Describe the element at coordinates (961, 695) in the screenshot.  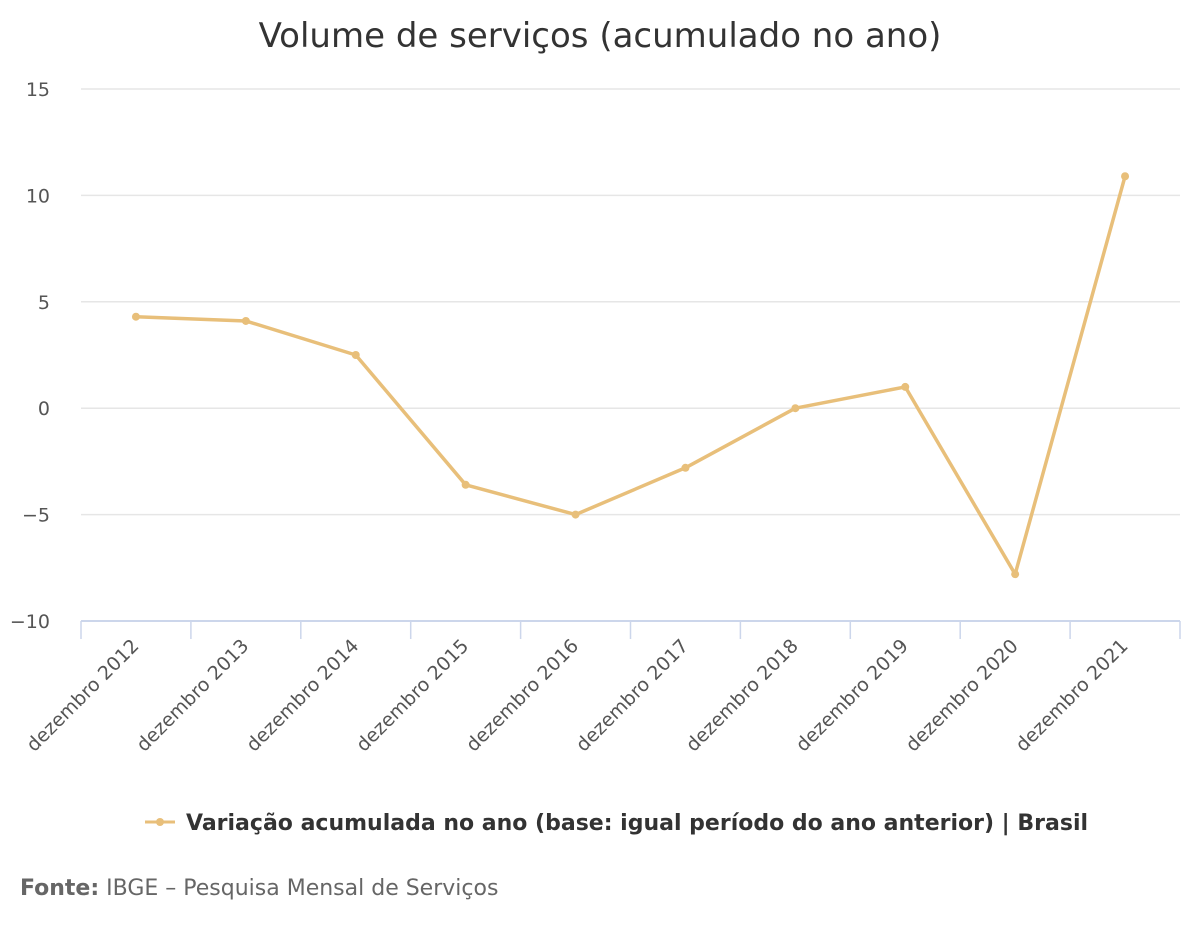
I see `x-tick-label: dezembro 2020` at that location.